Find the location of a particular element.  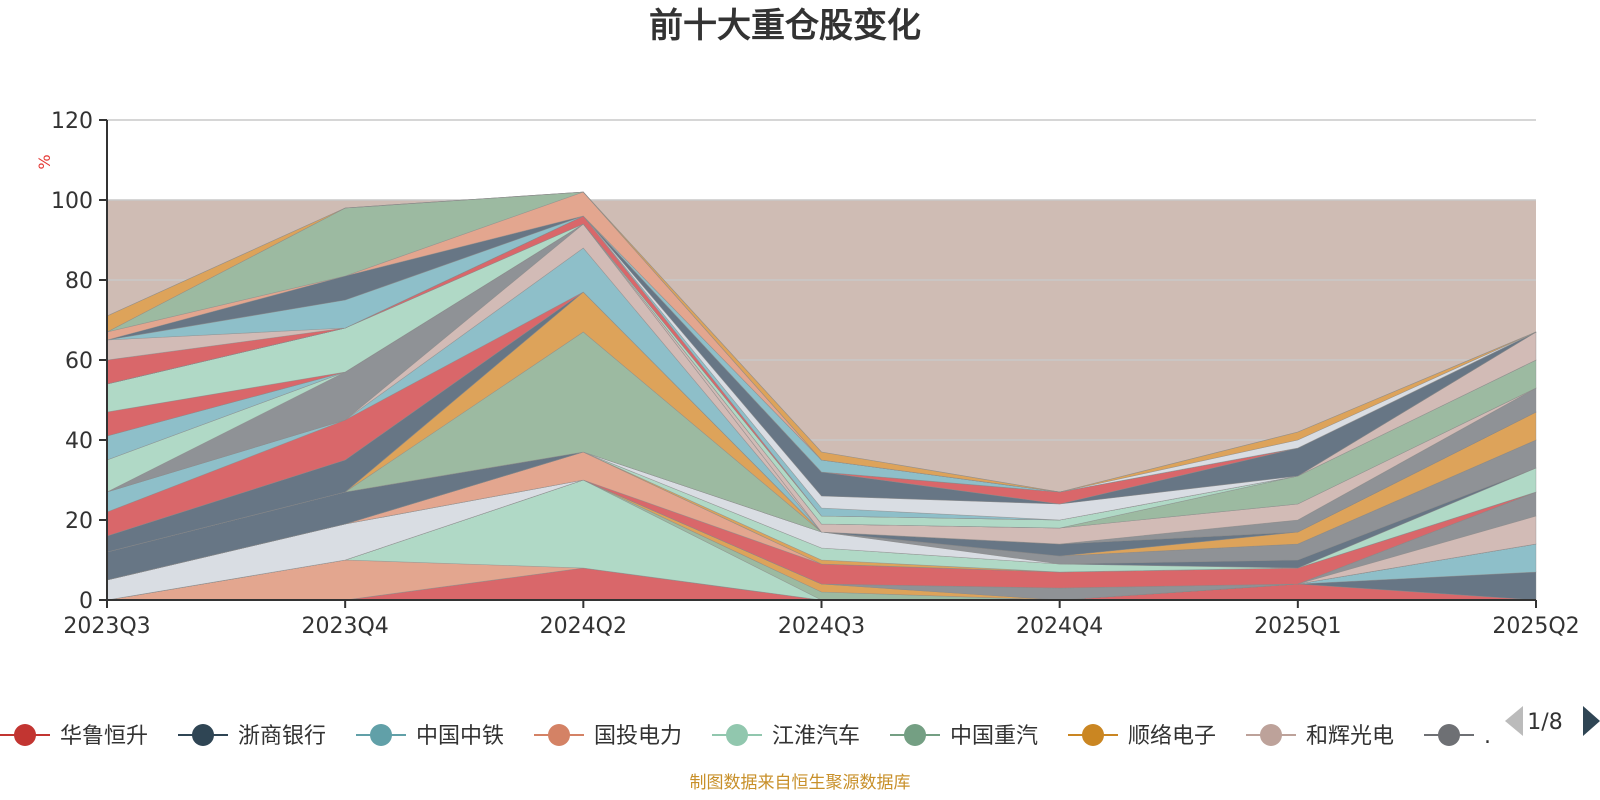

legend-item: 华鲁恒升 is located at coordinates (74, 736).